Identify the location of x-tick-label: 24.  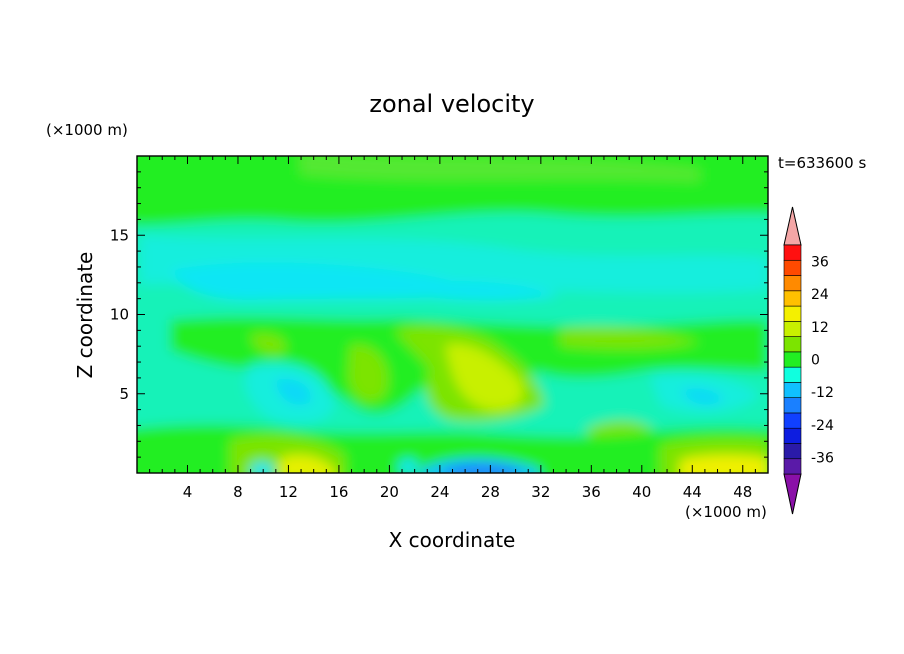
(439, 492).